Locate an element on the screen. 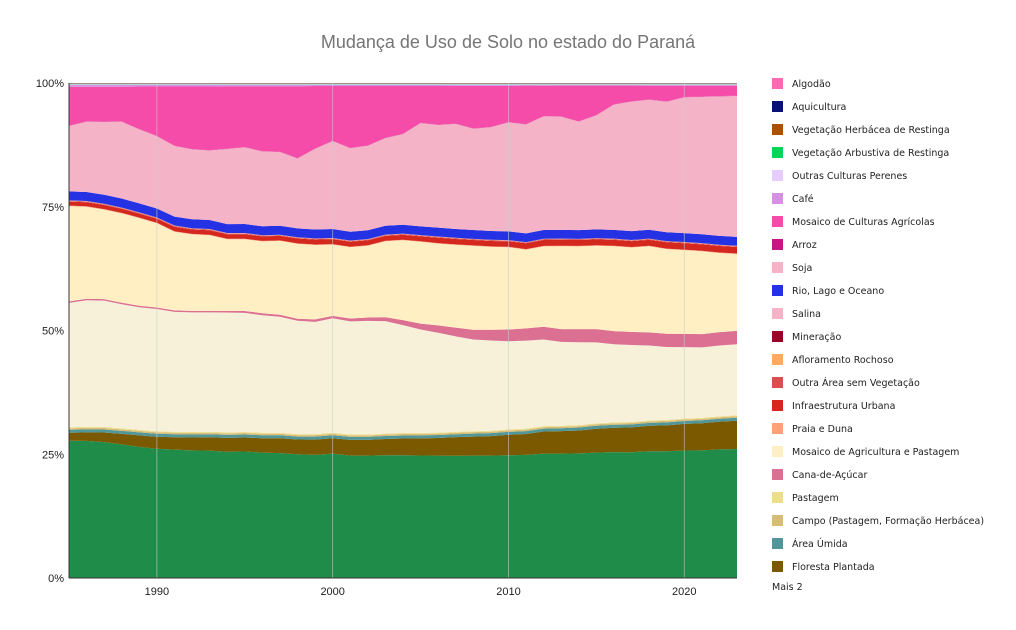 This screenshot has height=630, width=1016. legend-label-cana-de-acucar: Cana-de-Açúcar is located at coordinates (829, 475).